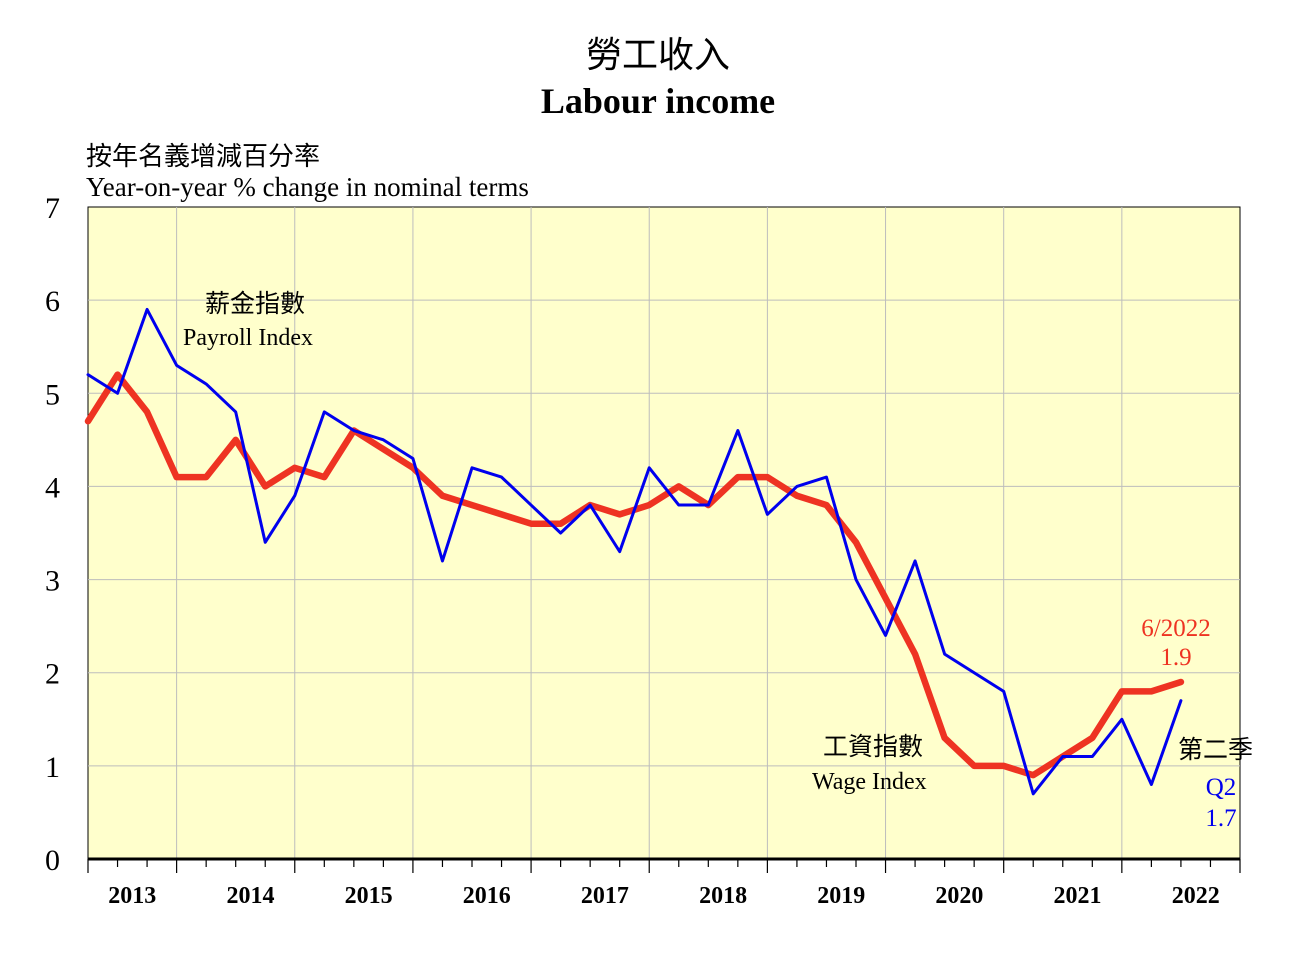 This screenshot has height=958, width=1316. I want to click on chart-title-chinese: 勞工收入, so click(657, 55).